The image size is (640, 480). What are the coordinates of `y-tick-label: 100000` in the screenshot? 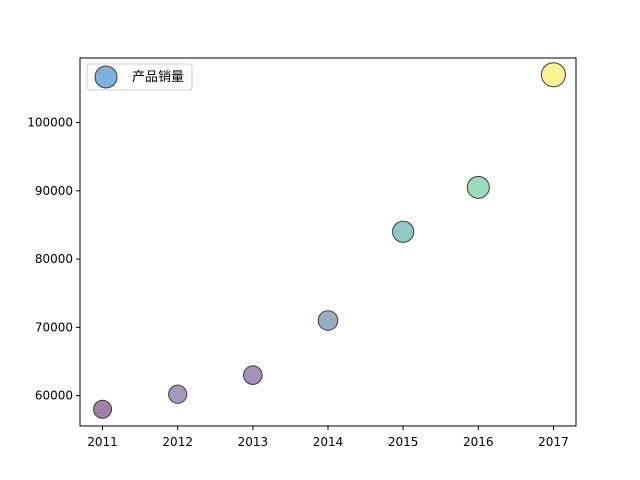 It's located at (50, 123).